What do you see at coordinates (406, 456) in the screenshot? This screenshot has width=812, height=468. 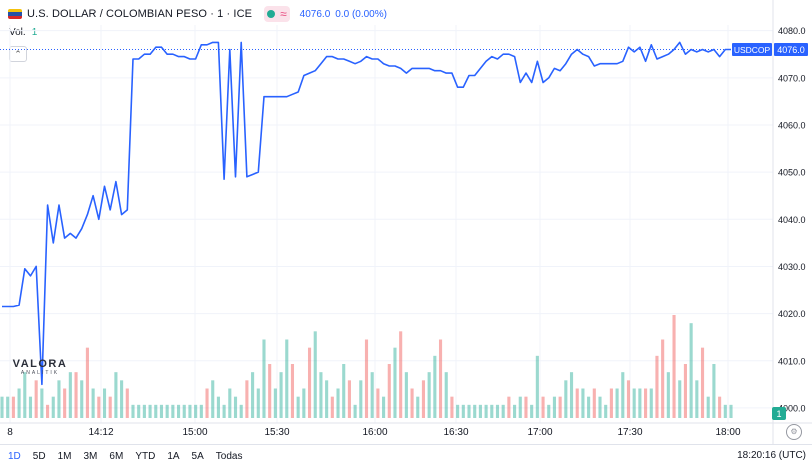 I see `range-toolbar: 1D 5D 1M 3M 6M YTD 1A 5A Todas 18:20:16 (UTC)` at bounding box center [406, 456].